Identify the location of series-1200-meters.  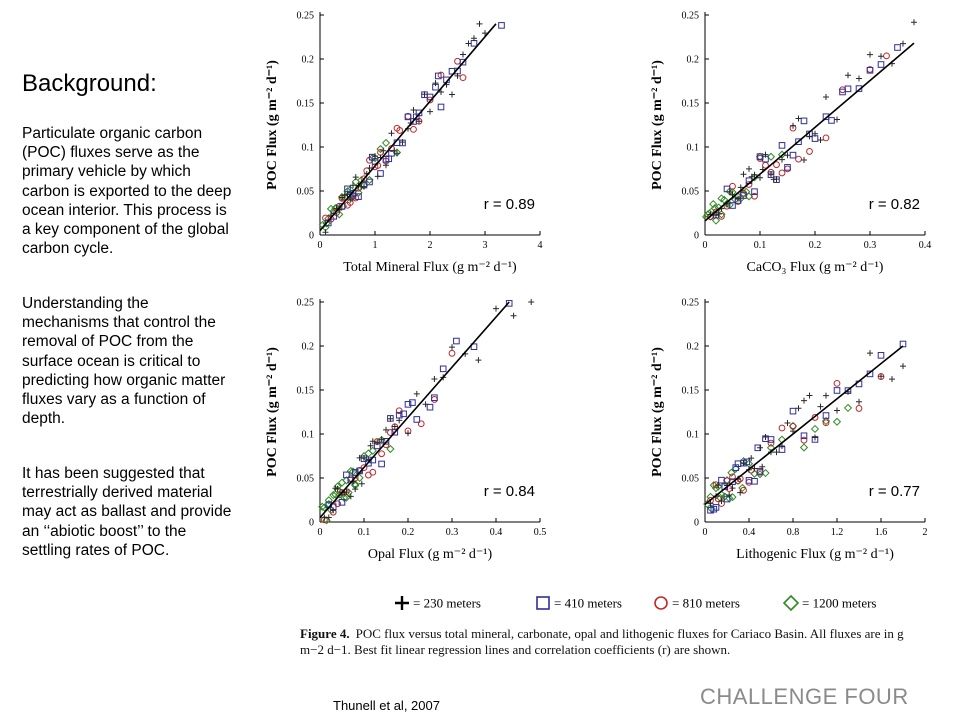
(356, 480).